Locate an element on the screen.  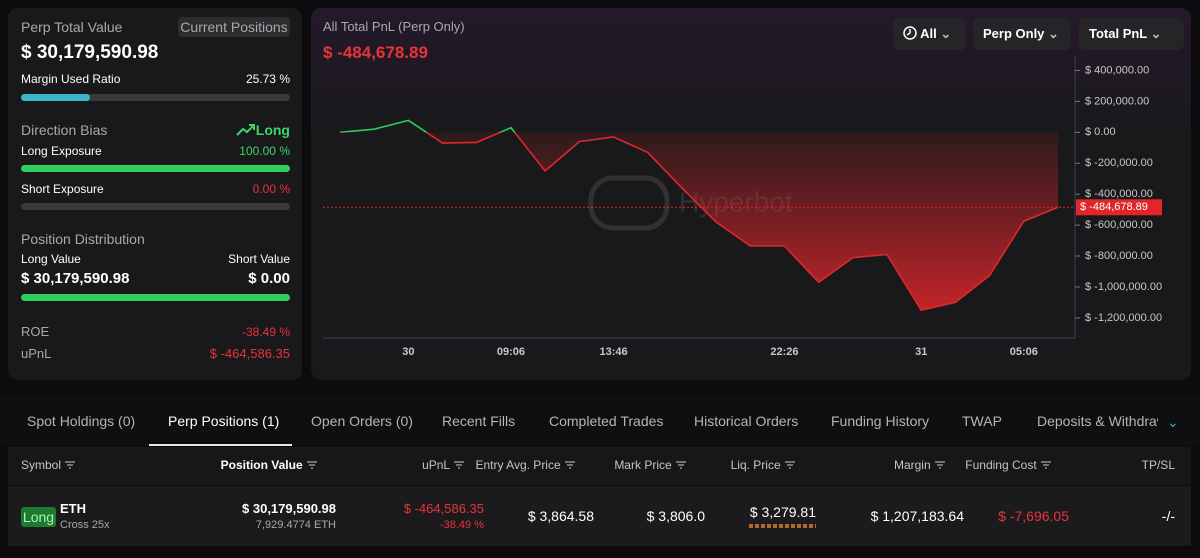
y-tick-label: $ -200,000.00 is located at coordinates (1119, 163).